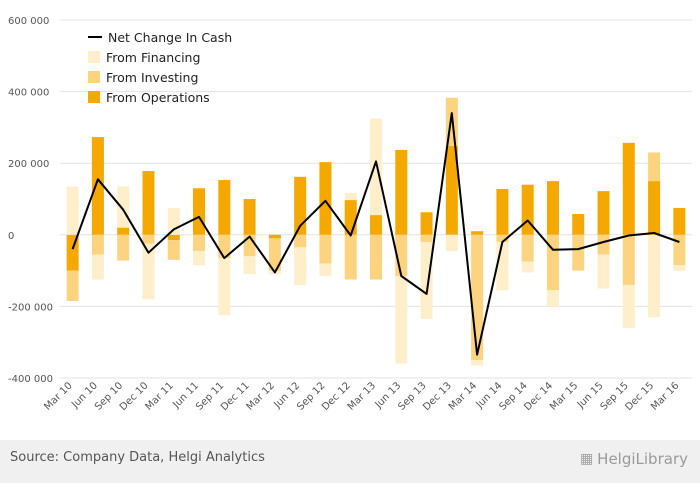  I want to click on brand-link: ▦ HelgiLibrary, so click(634, 459).